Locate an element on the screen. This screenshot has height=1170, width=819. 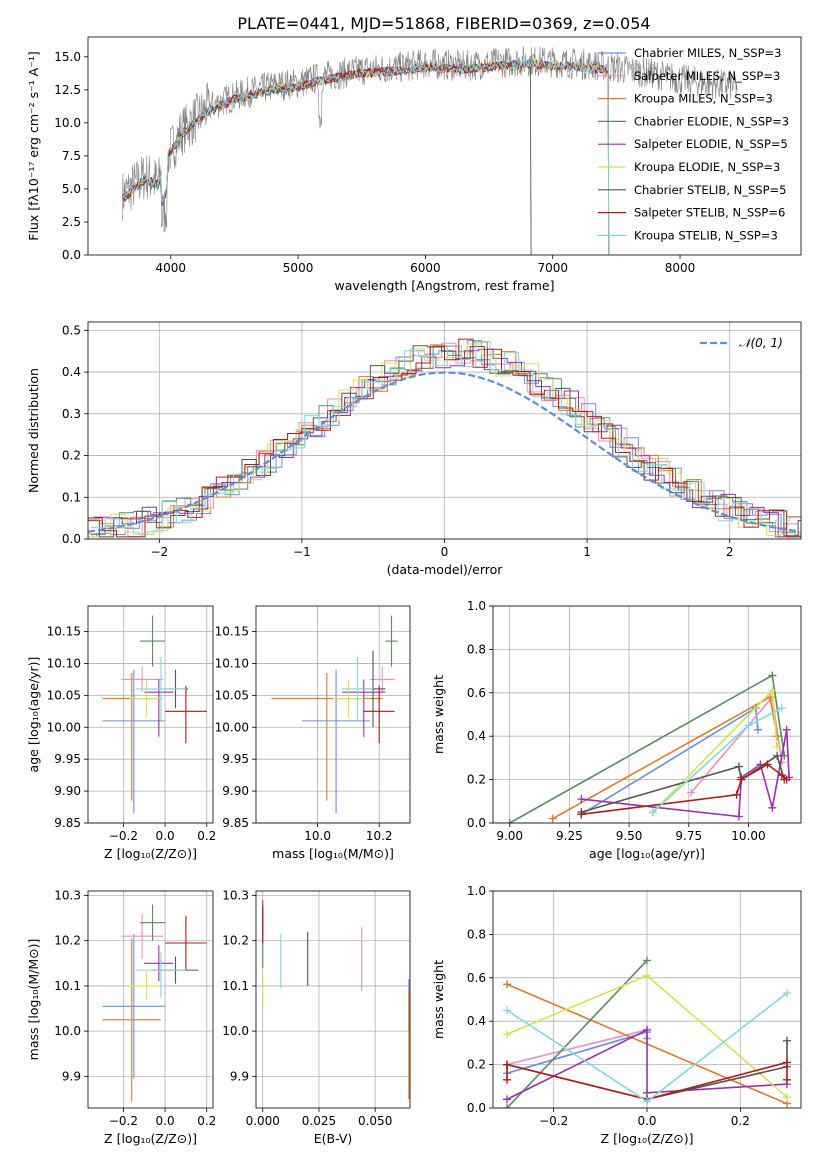
y-tick-label: 0.6 is located at coordinates (476, 978).